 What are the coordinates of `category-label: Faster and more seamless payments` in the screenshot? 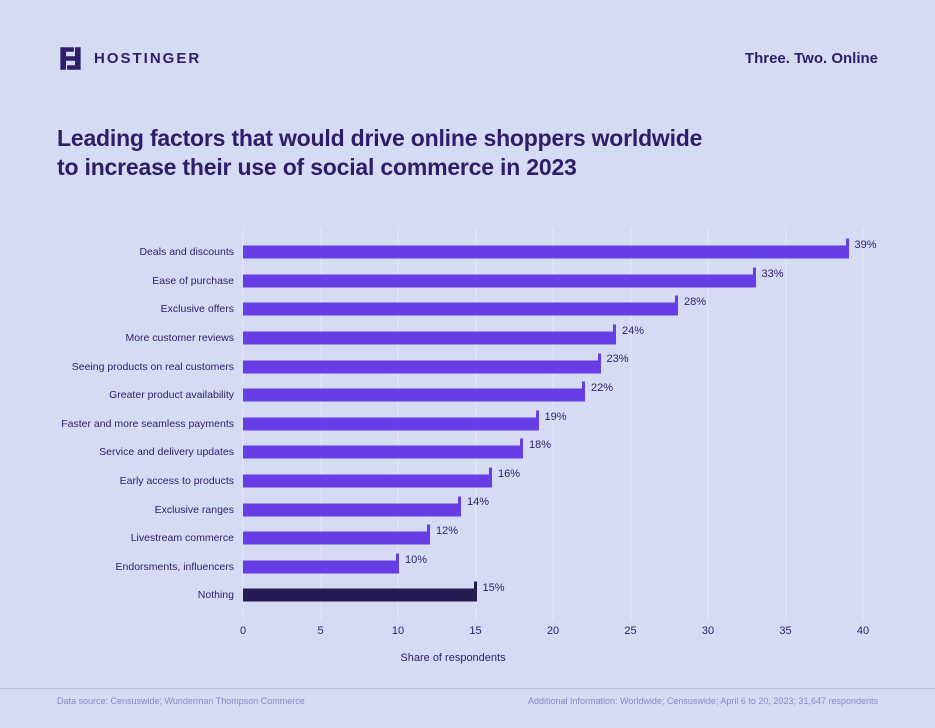 It's located at (147, 423).